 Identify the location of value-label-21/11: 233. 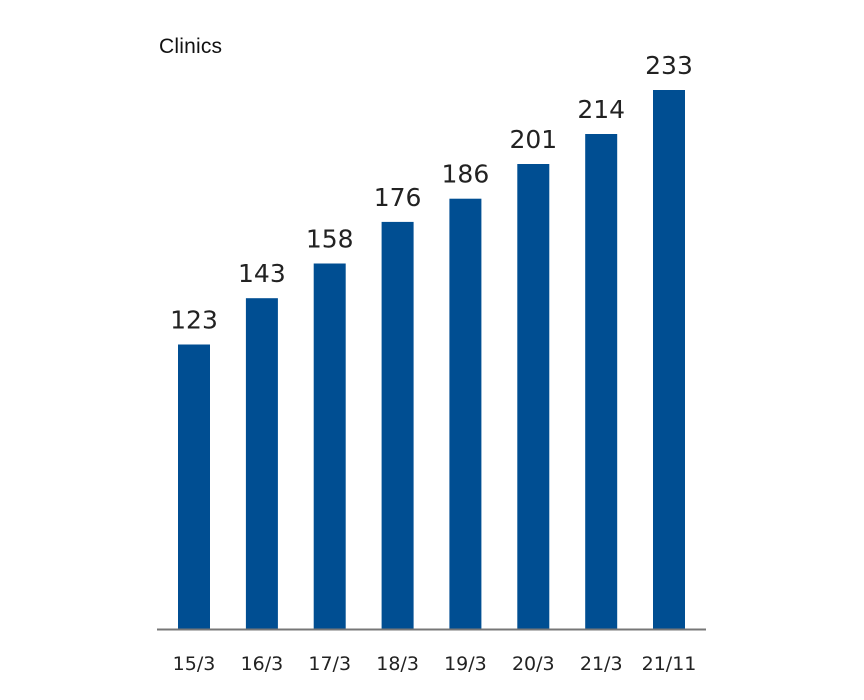
(669, 65).